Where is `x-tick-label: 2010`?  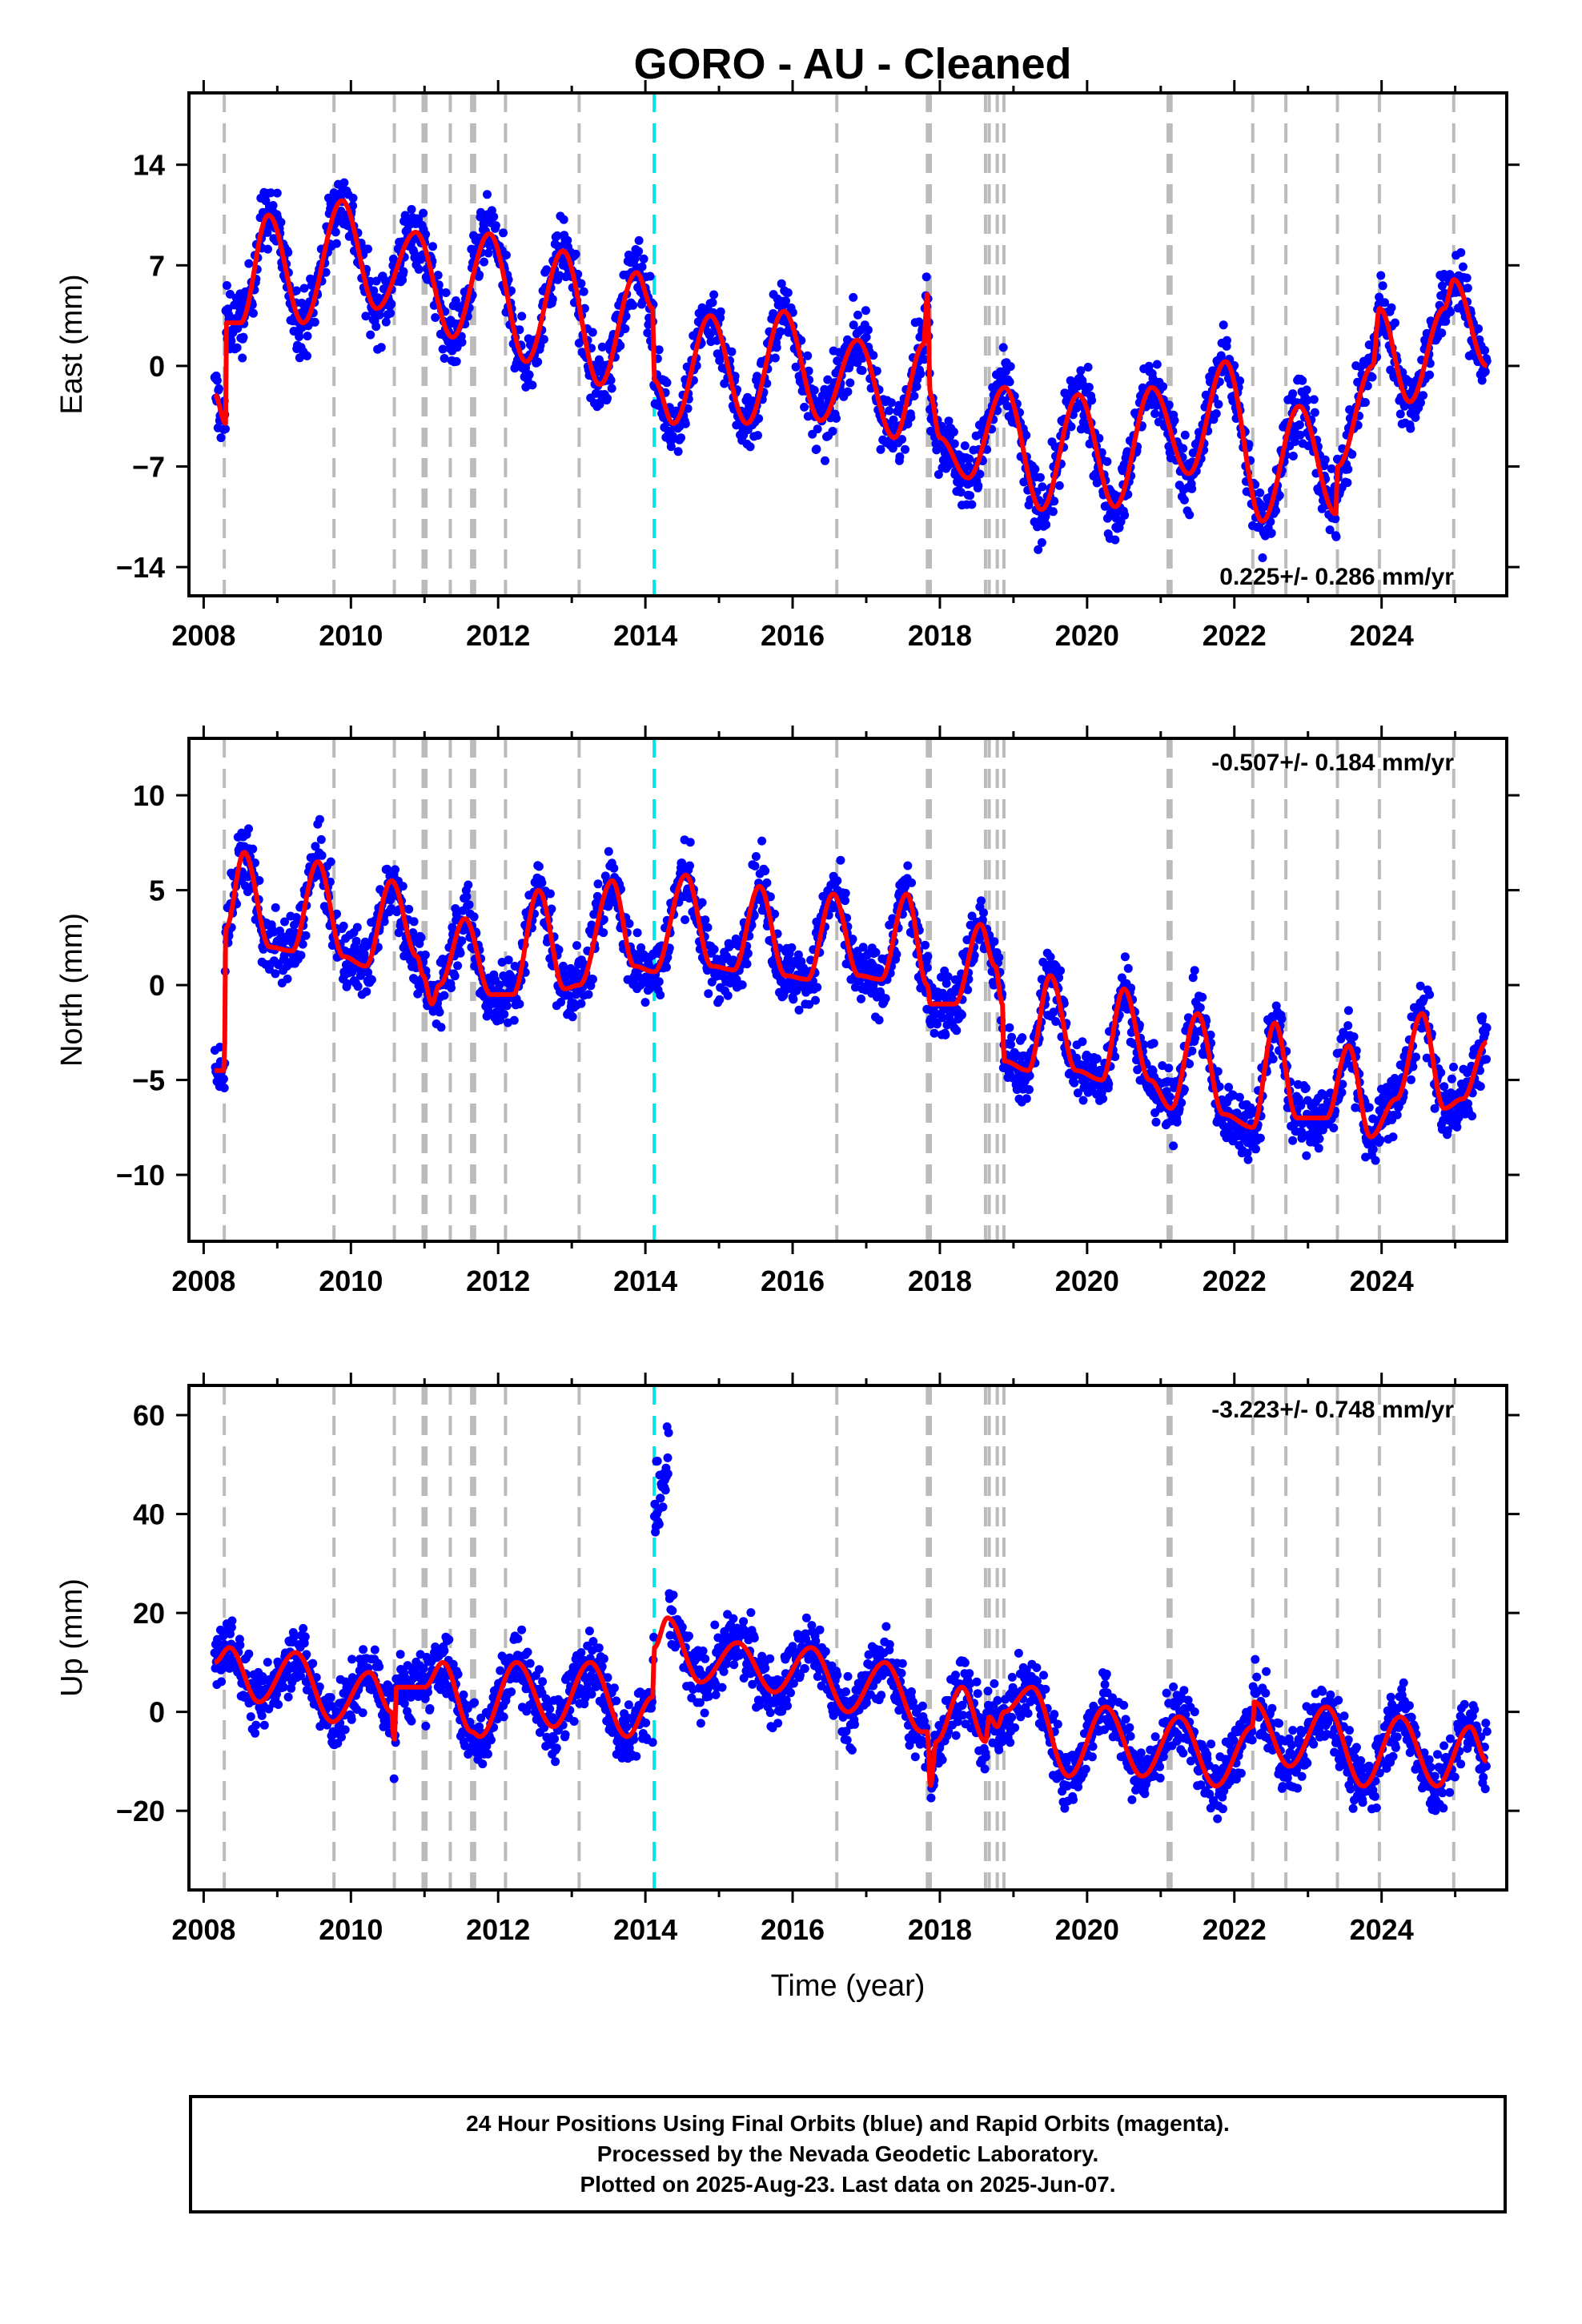
x-tick-label: 2010 is located at coordinates (351, 1281).